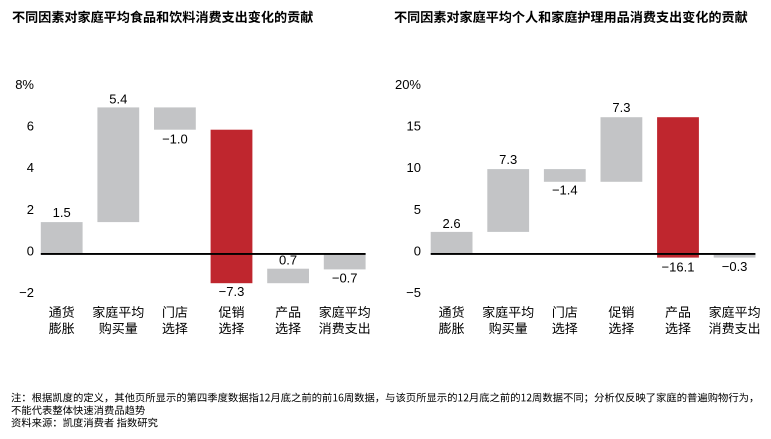 The height and width of the screenshot is (439, 771). Describe the element at coordinates (345, 278) in the screenshot. I see `svg-text: −0.7` at that location.